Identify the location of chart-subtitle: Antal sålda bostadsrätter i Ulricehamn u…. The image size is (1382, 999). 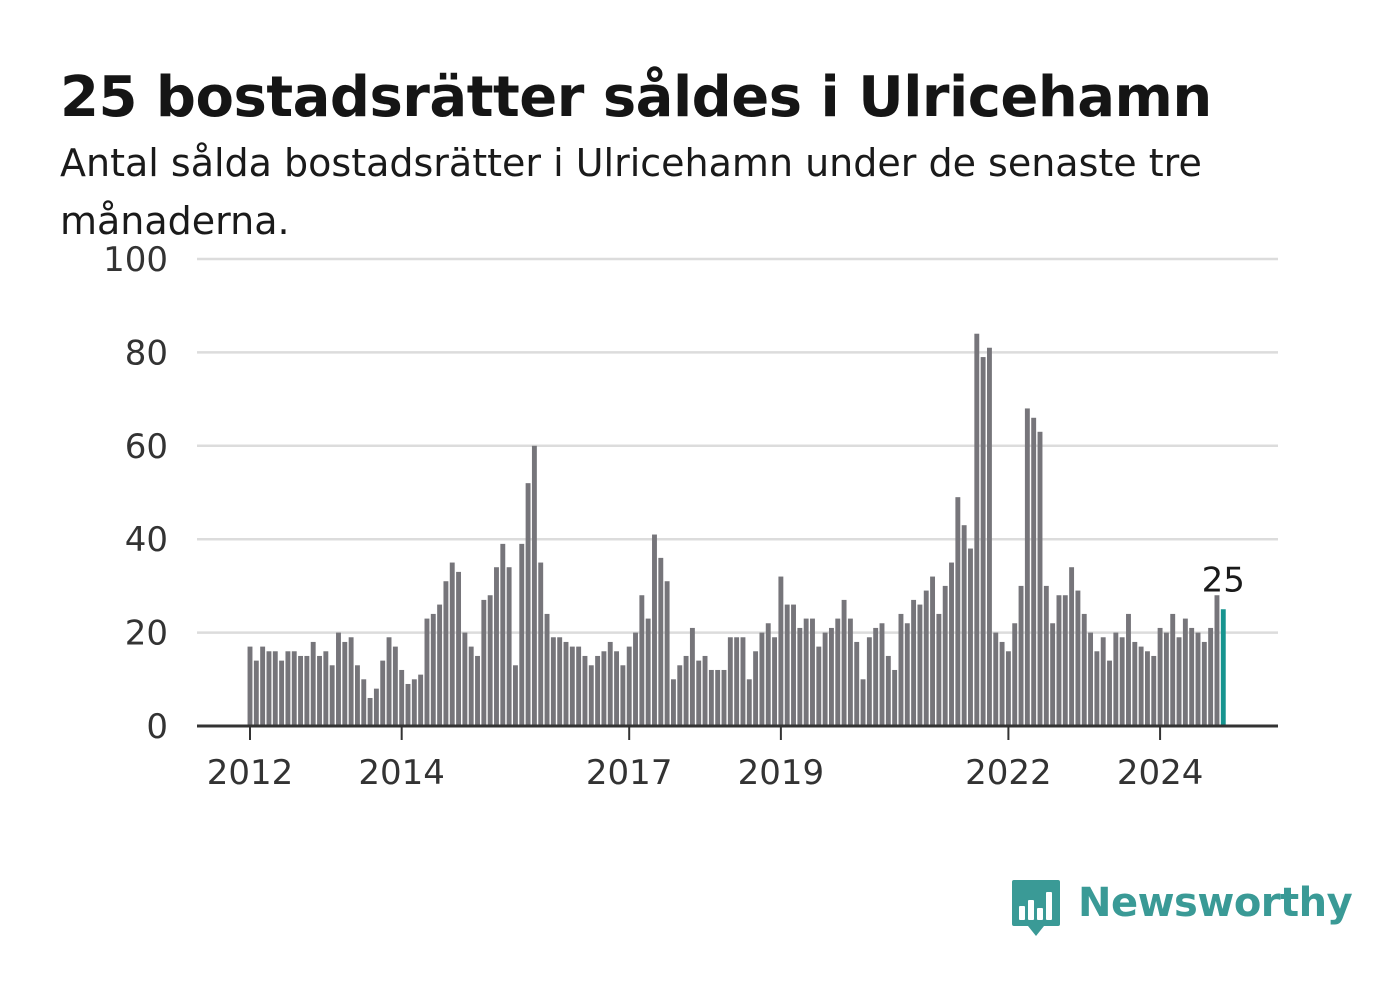
(631, 192).